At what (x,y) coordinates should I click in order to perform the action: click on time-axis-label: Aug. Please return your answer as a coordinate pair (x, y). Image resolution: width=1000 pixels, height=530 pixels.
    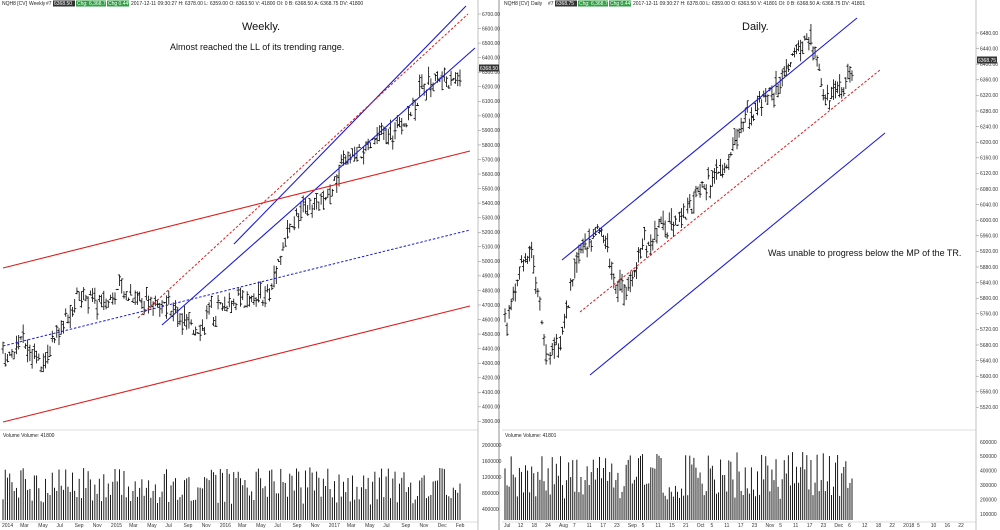
    Looking at the image, I should click on (563, 526).